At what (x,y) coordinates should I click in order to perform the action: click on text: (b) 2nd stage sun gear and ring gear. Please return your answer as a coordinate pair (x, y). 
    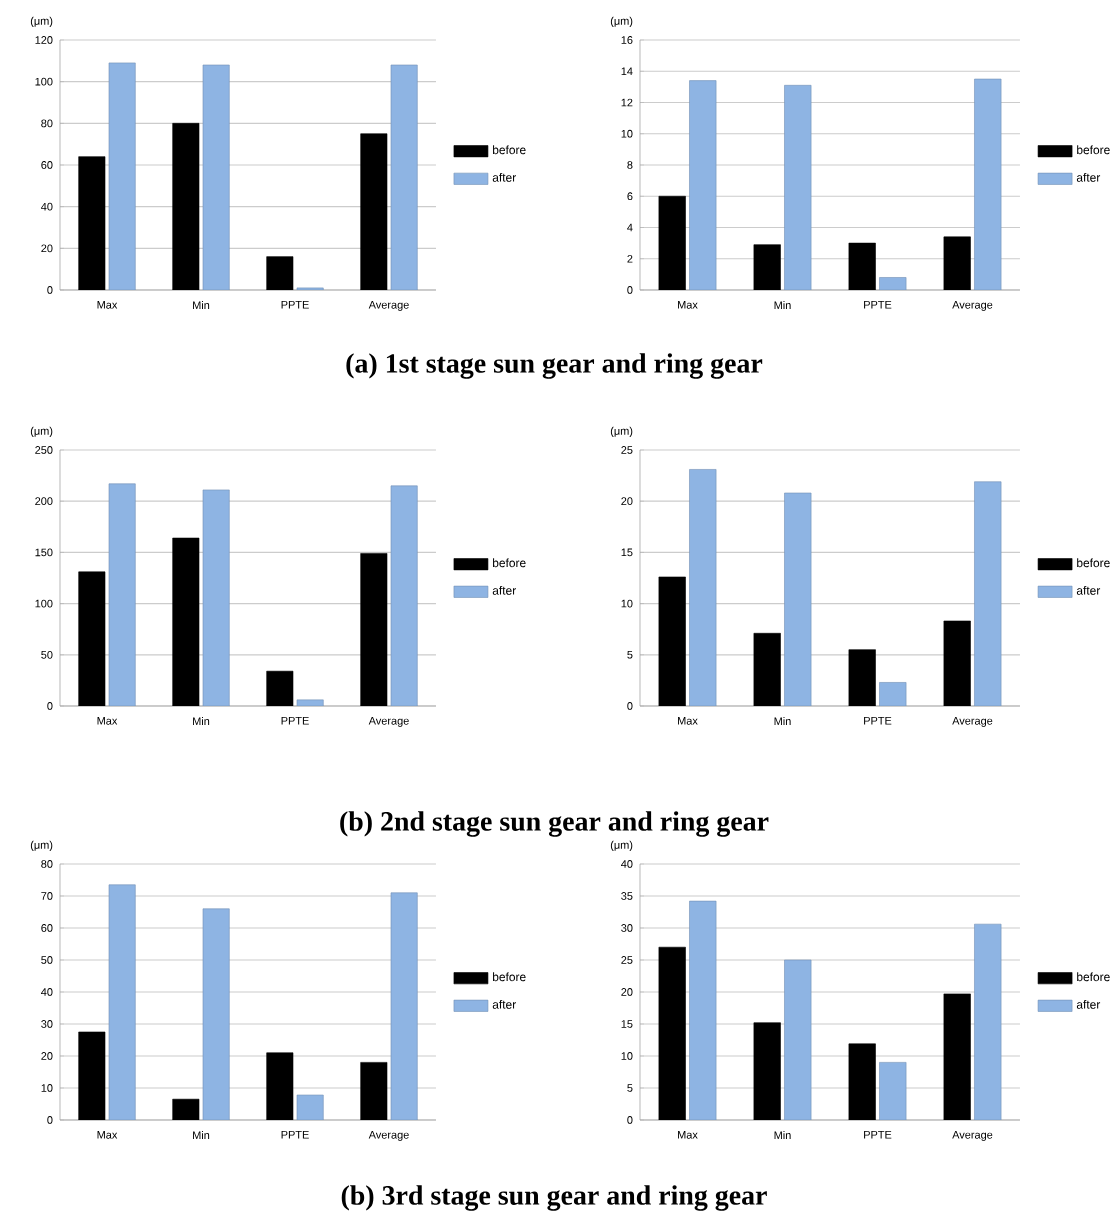
    Looking at the image, I should click on (554, 824).